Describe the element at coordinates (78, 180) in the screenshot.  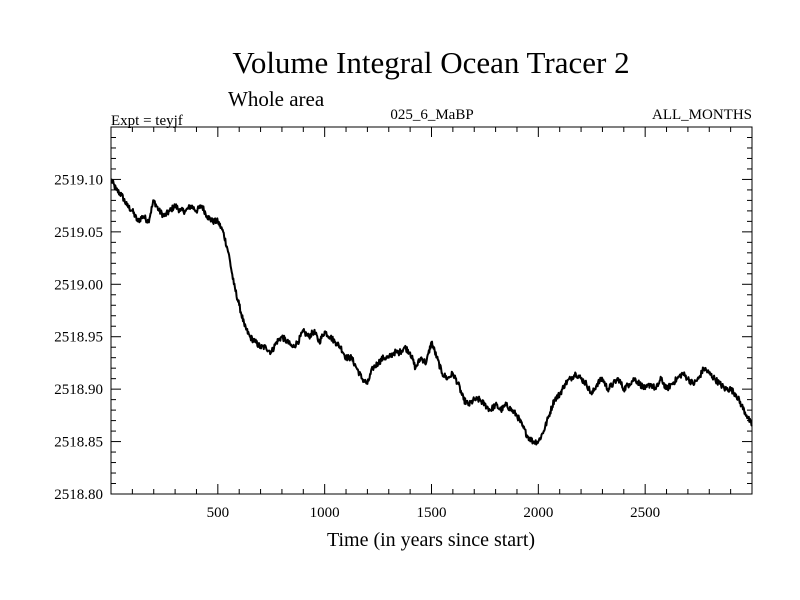
I see `y-tick-label: 2519.10` at that location.